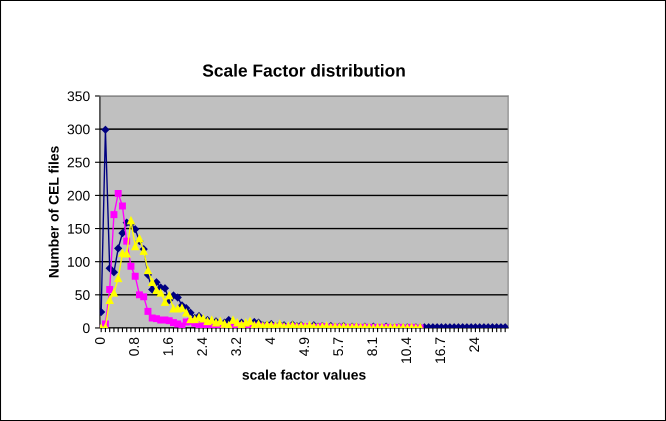 This screenshot has width=666, height=421. I want to click on y-tick-label: 300, so click(79, 129).